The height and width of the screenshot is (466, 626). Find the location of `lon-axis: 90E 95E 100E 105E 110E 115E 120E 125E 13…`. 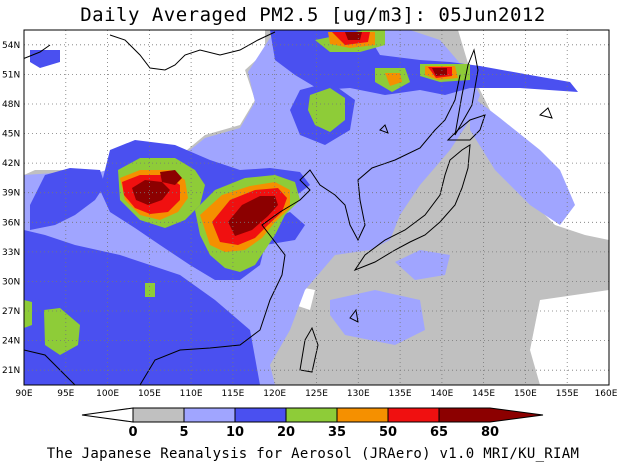

lon-axis: 90E 95E 100E 105E 110E 115E 120E 125E 13… is located at coordinates (316, 394).